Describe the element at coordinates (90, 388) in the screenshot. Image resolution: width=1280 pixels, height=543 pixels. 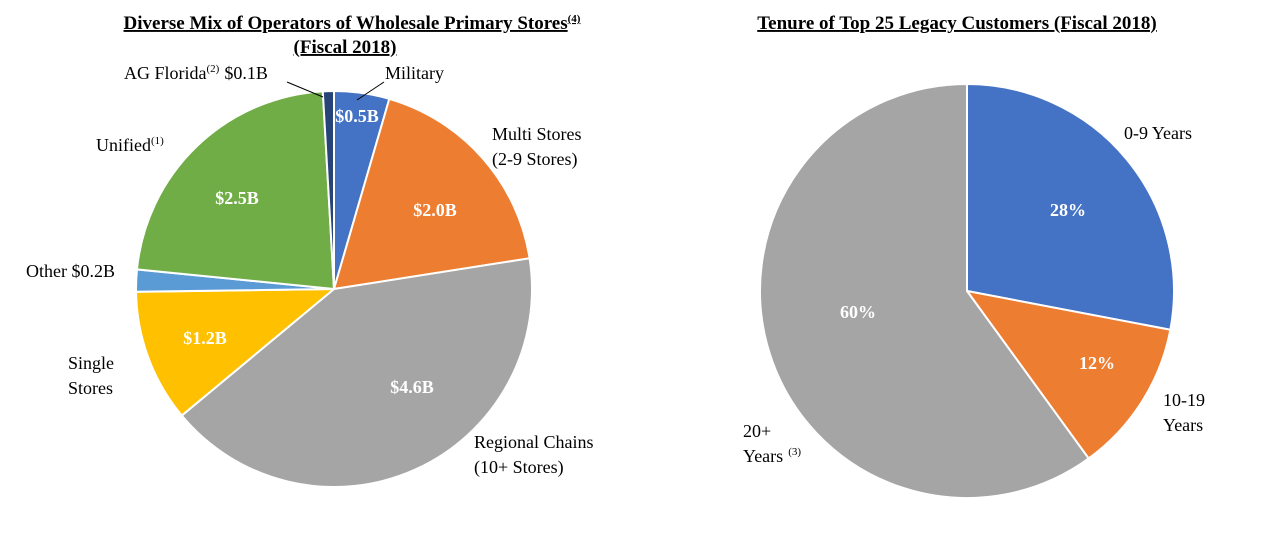
I see `single-stores-label-line2: Stores` at that location.